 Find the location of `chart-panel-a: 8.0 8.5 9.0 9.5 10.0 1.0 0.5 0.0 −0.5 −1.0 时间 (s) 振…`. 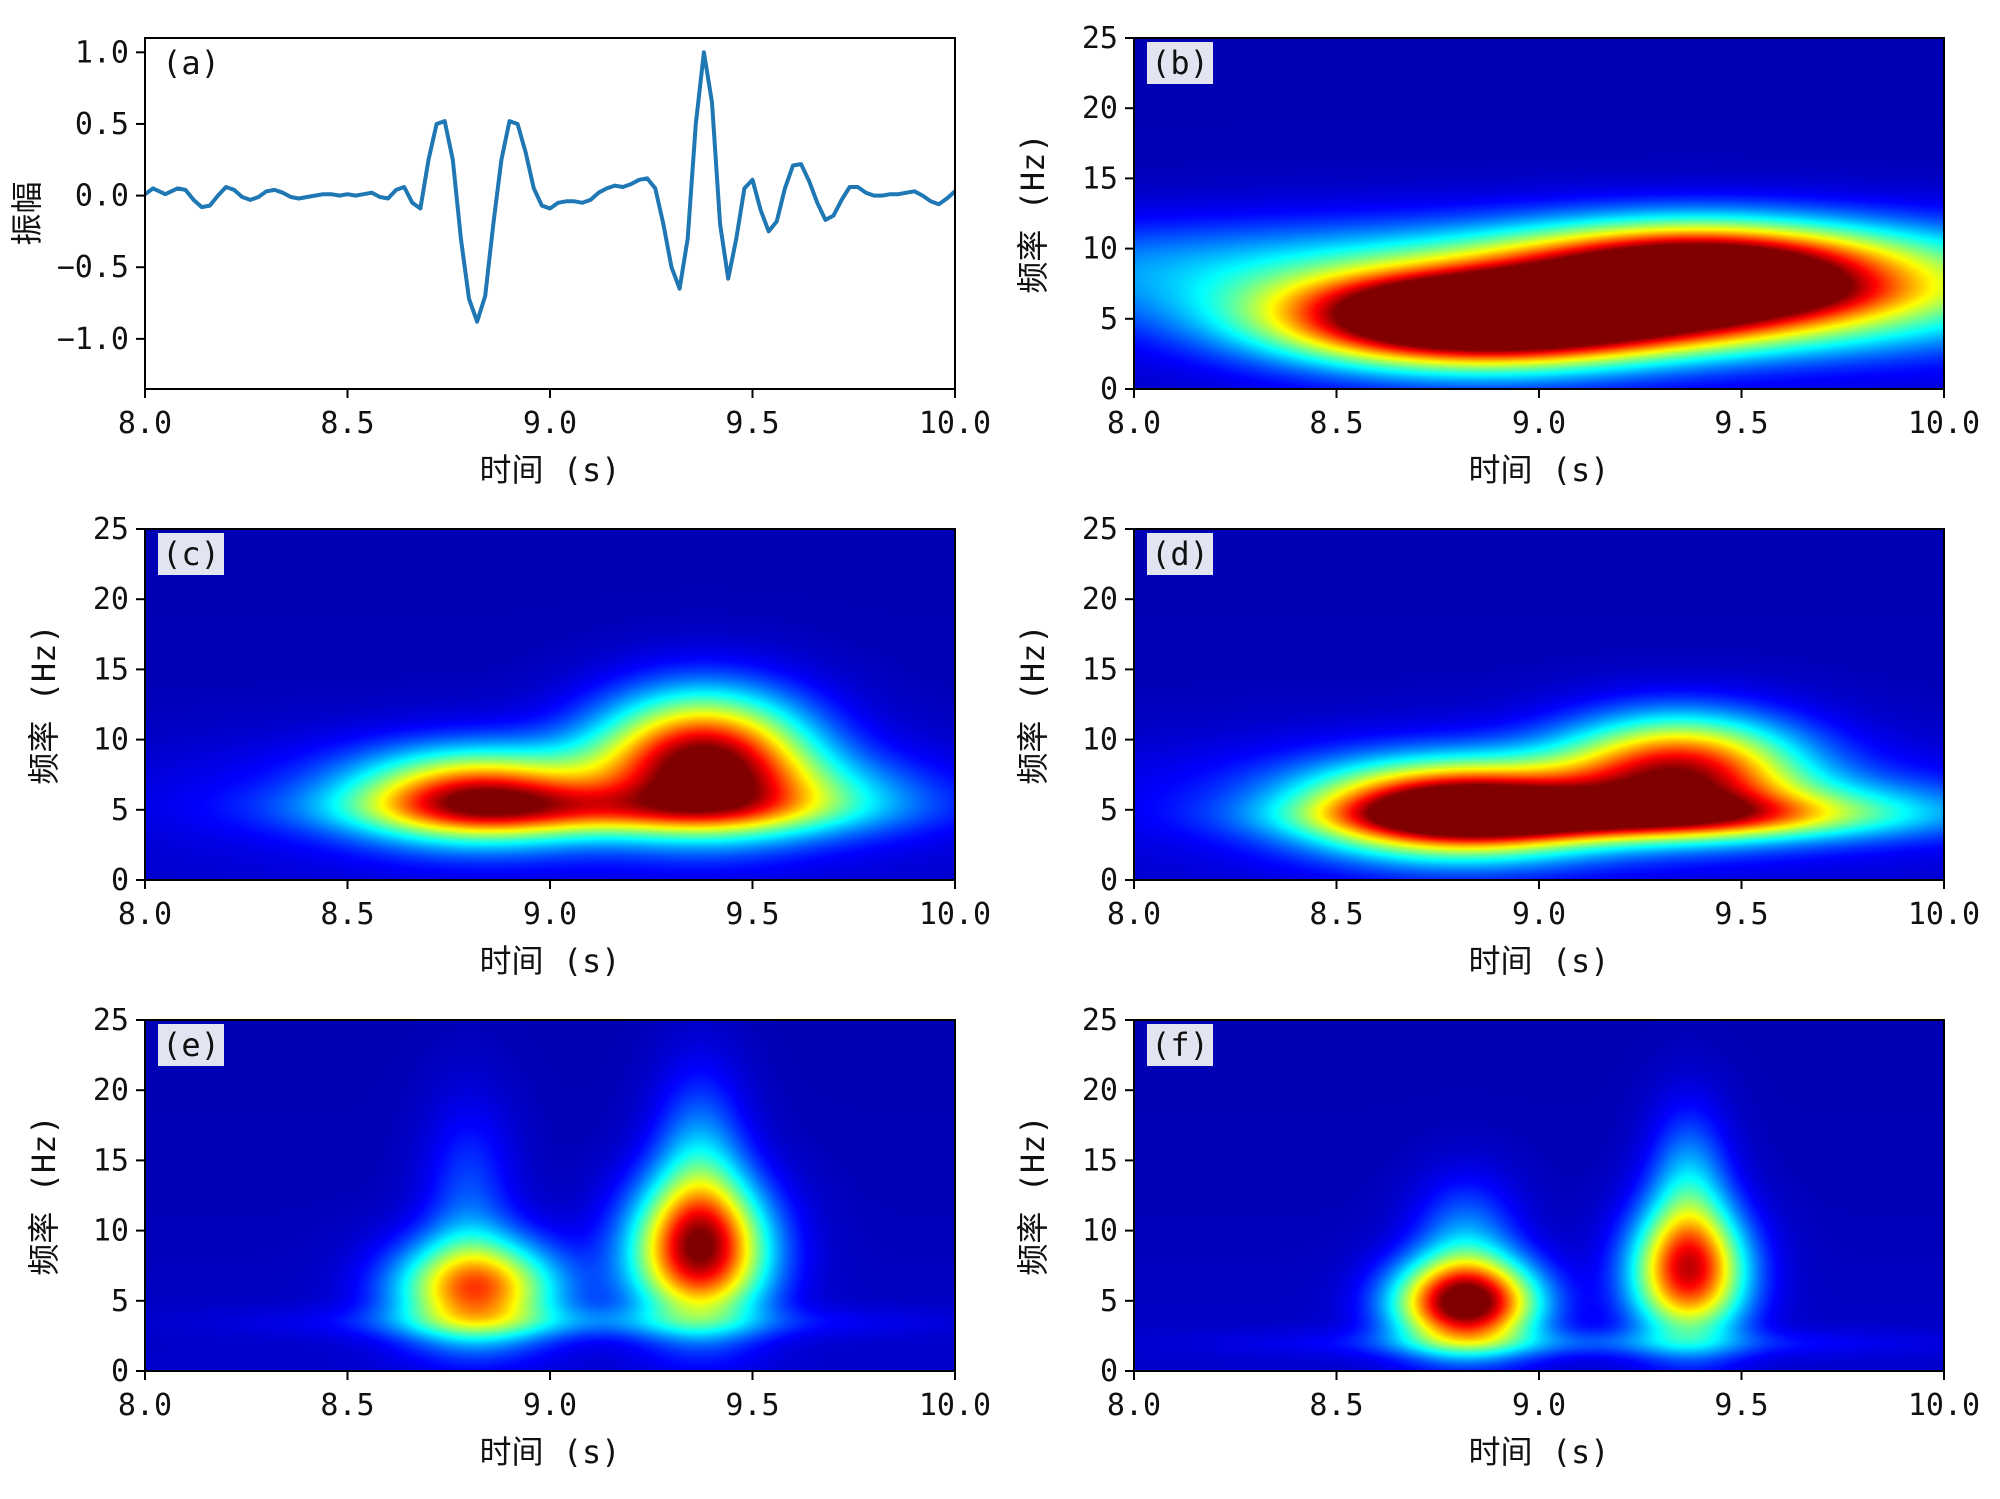

chart-panel-a: 8.0 8.5 9.0 9.5 10.0 1.0 0.5 0.0 −0.5 −1.0 时间 (s) 振… is located at coordinates (499, 262).